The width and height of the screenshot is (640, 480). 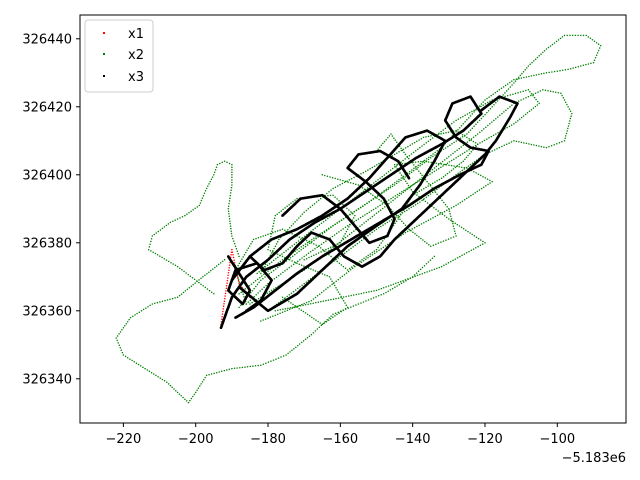 What do you see at coordinates (47, 39) in the screenshot?
I see `y-tick-label: 326440` at bounding box center [47, 39].